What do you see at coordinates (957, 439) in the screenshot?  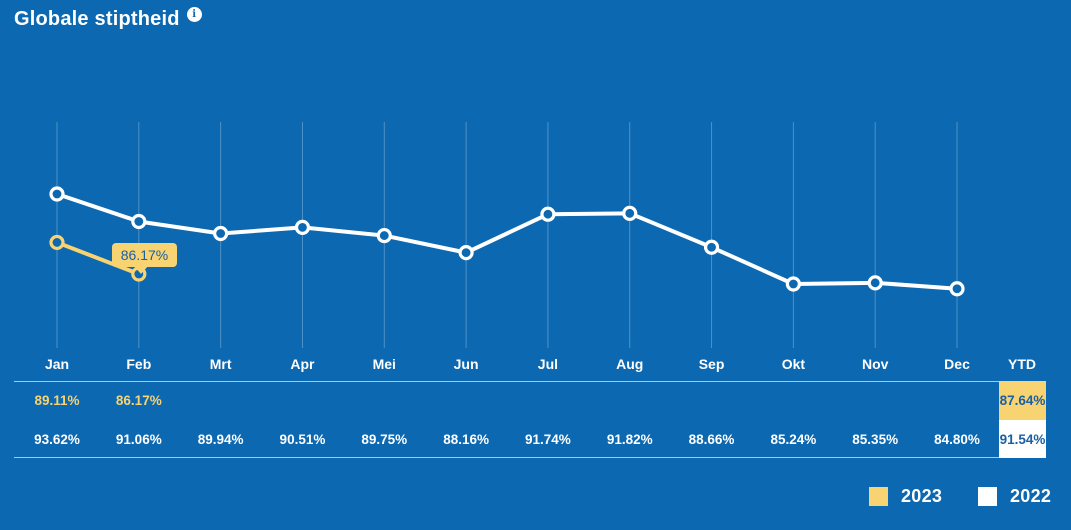 I see `value-2022-dec: 84.80%` at bounding box center [957, 439].